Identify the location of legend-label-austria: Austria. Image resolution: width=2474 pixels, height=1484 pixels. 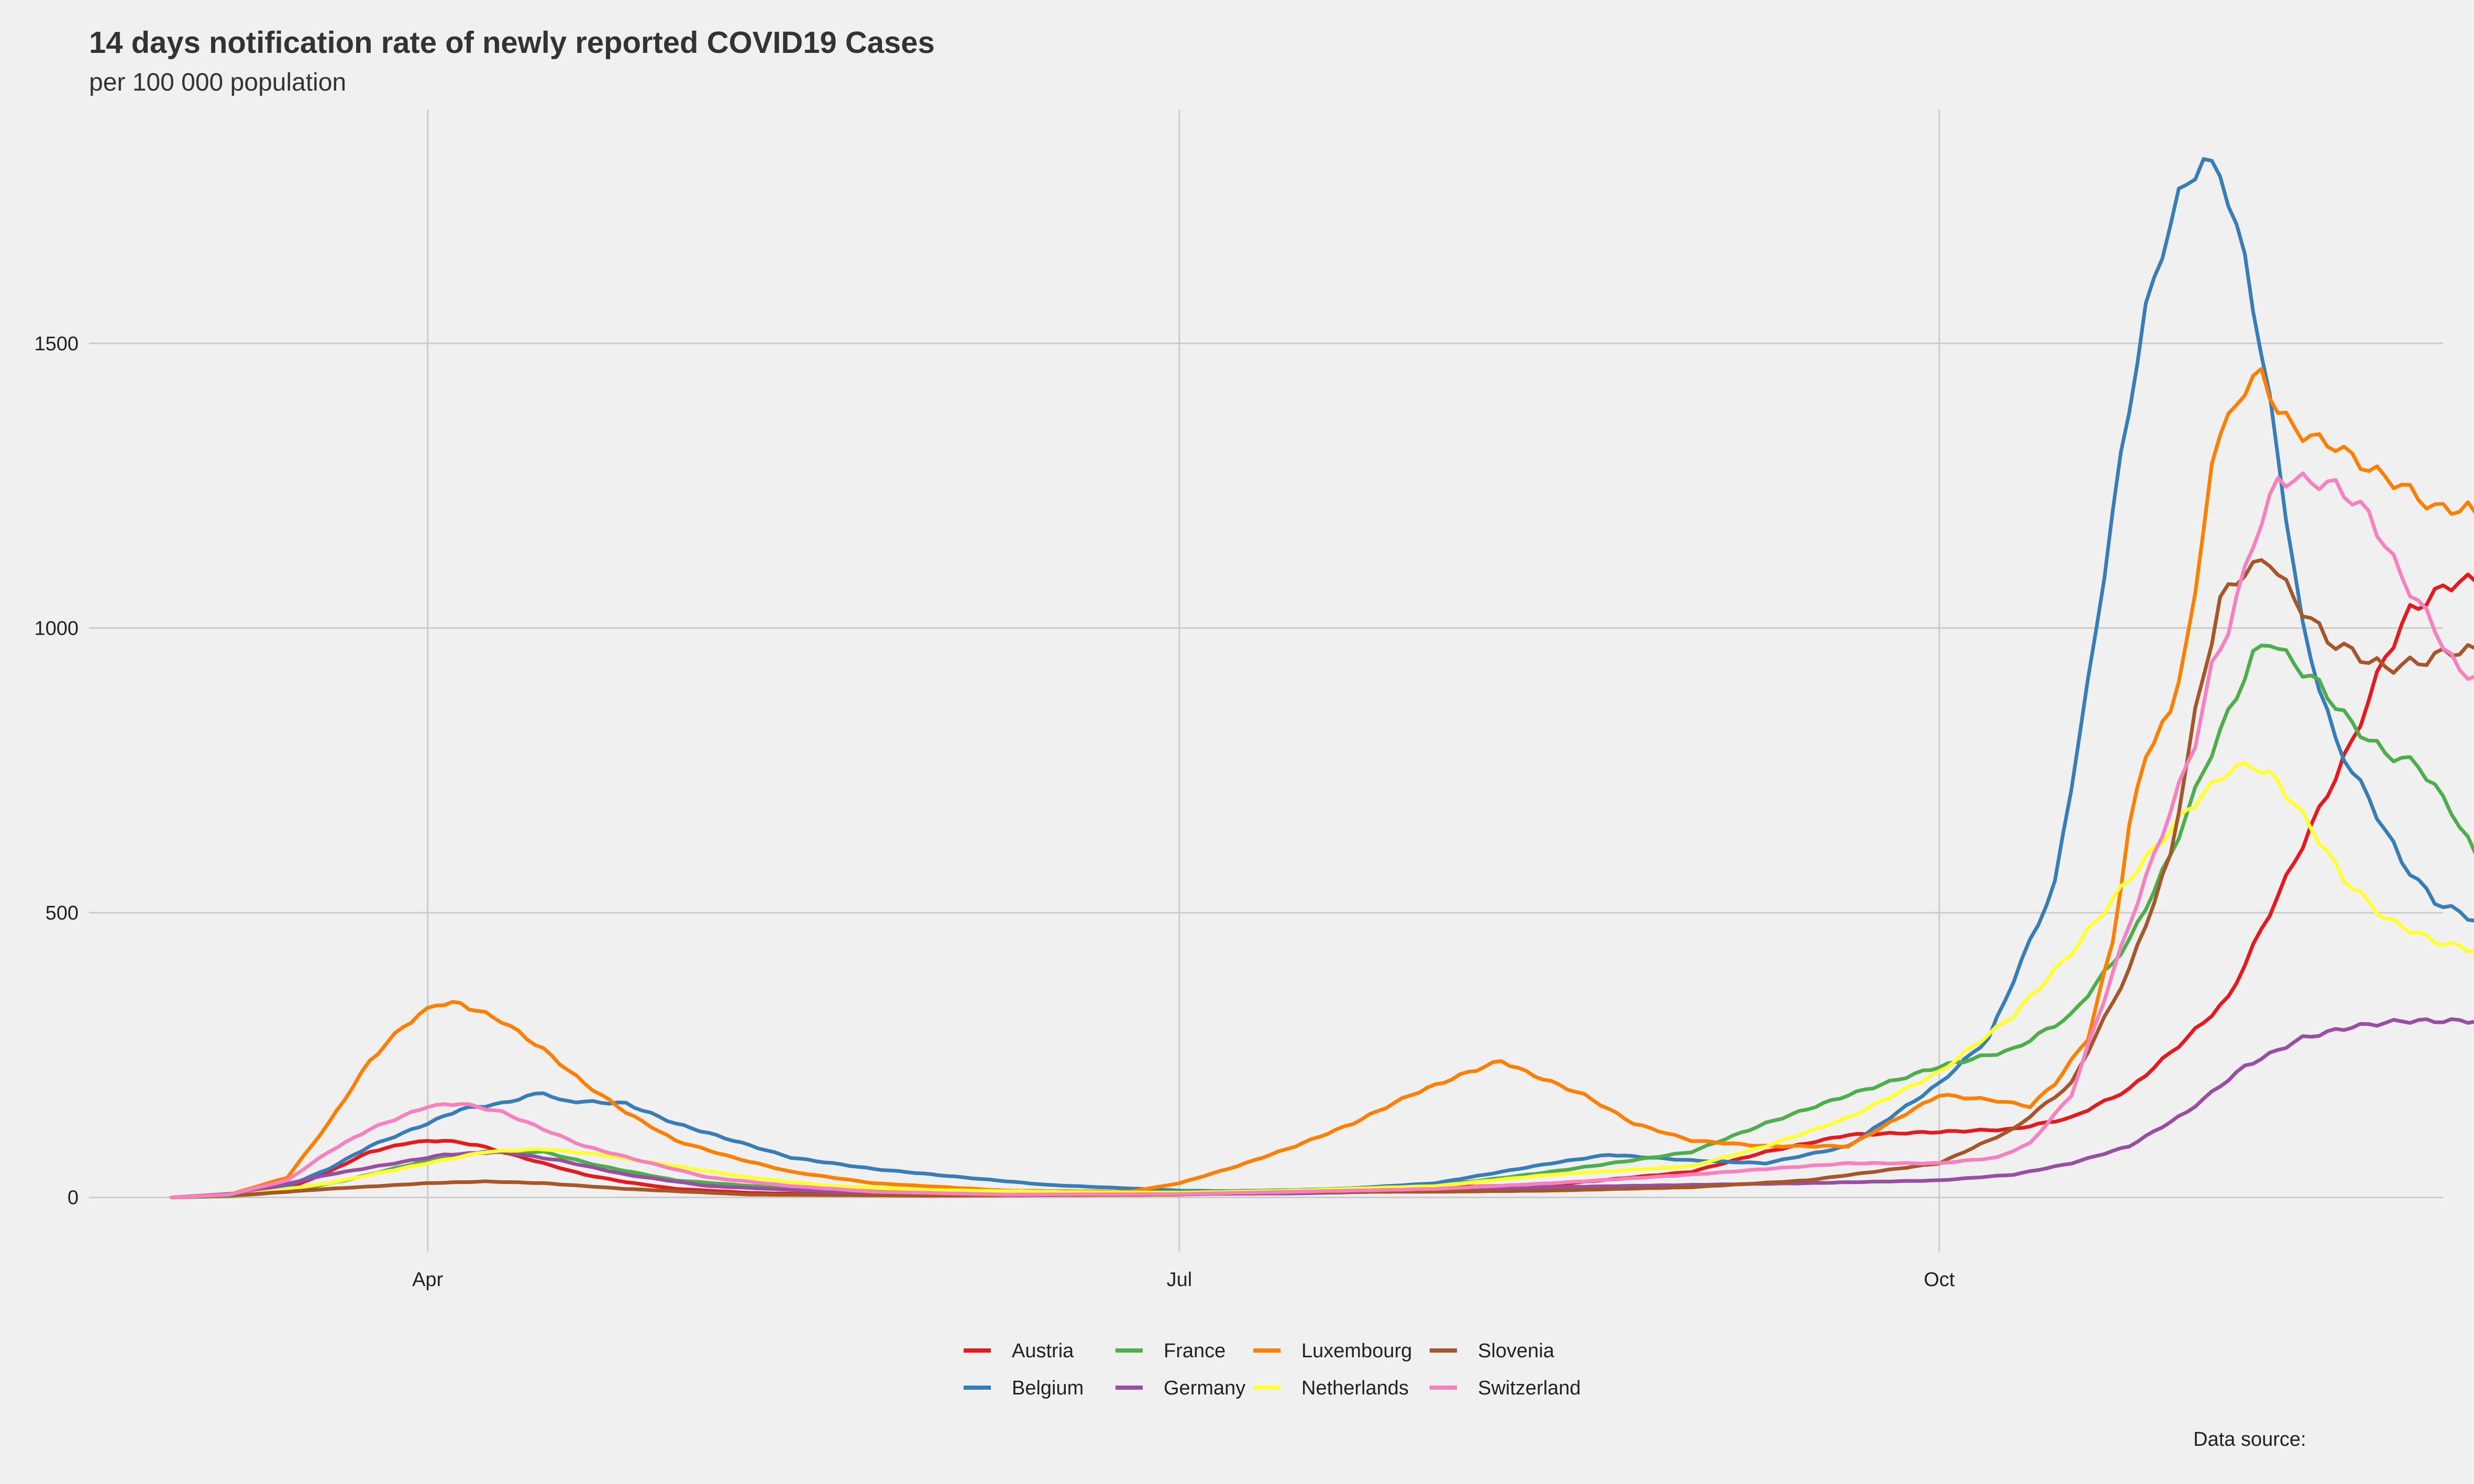
(1043, 1351).